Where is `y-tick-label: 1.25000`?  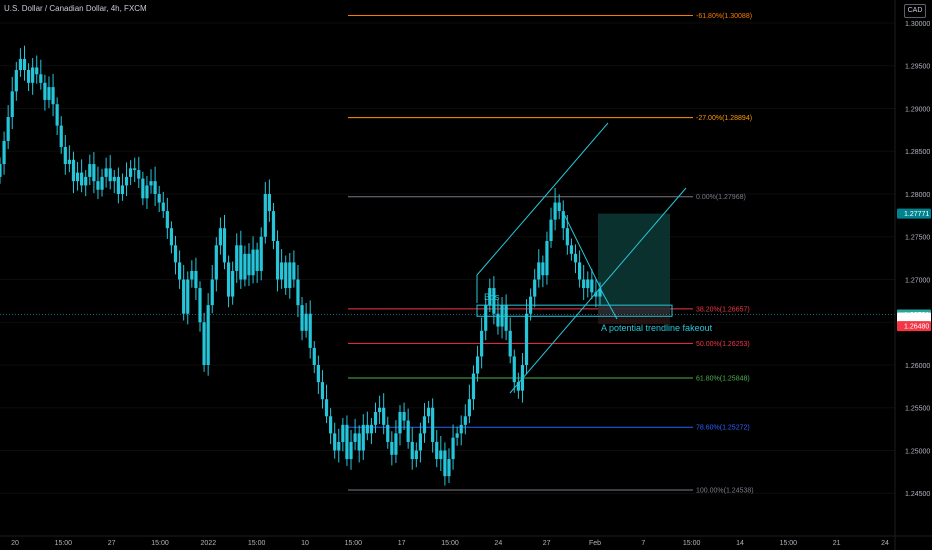
y-tick-label: 1.25000 is located at coordinates (917, 451).